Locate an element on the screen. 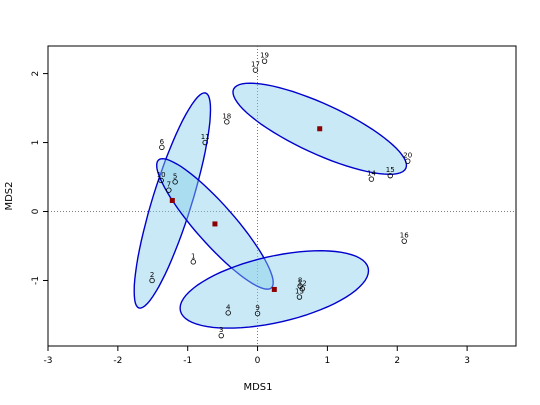 Image resolution: width=540 pixels, height=405 pixels. point-label: 14 is located at coordinates (371, 174).